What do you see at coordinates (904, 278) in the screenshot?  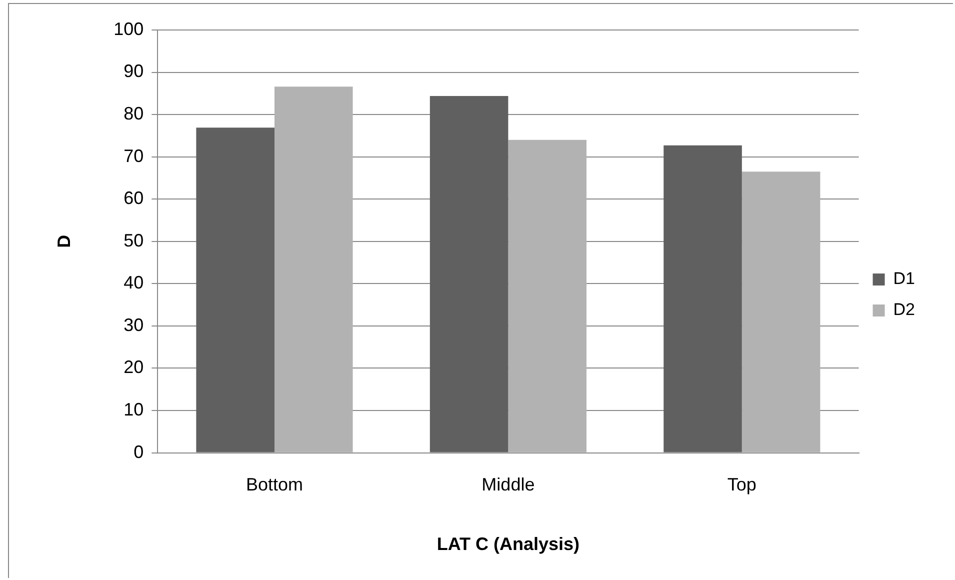 I see `legend-label: D1` at bounding box center [904, 278].